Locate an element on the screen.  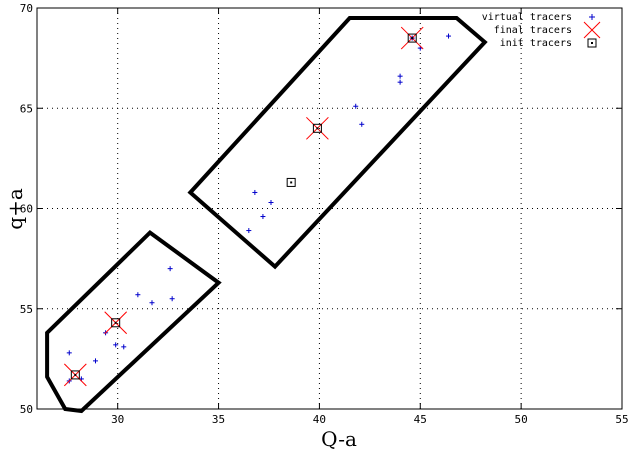
y-axis-label: q+a is located at coordinates (15, 209).